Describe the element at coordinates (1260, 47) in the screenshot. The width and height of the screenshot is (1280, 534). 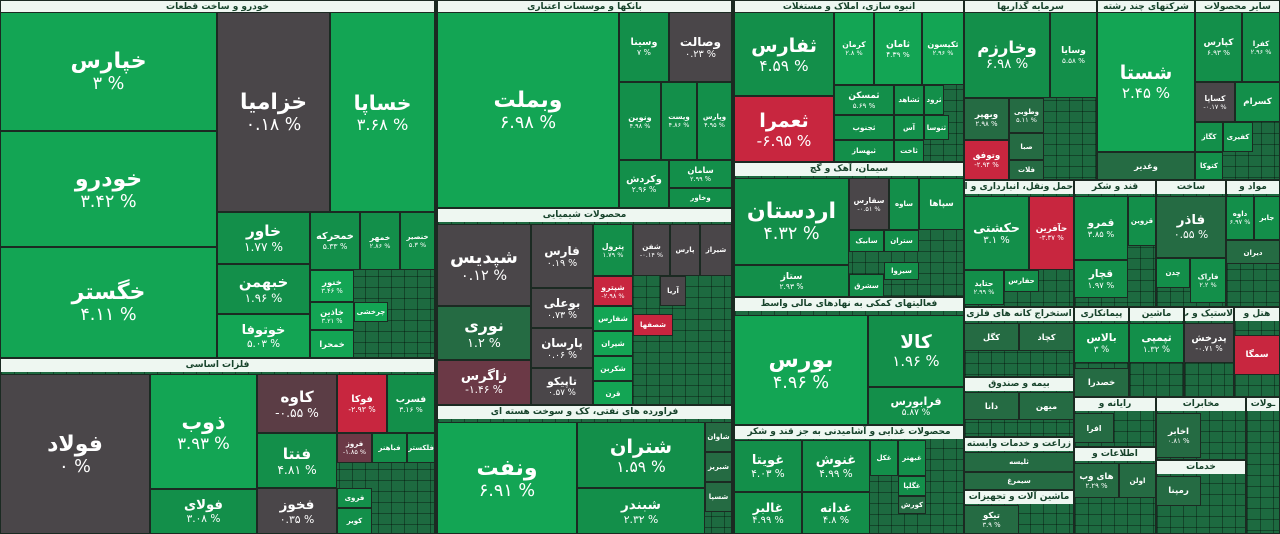
I see `stock-tile: کفرا ۲.۹۶ %` at that location.